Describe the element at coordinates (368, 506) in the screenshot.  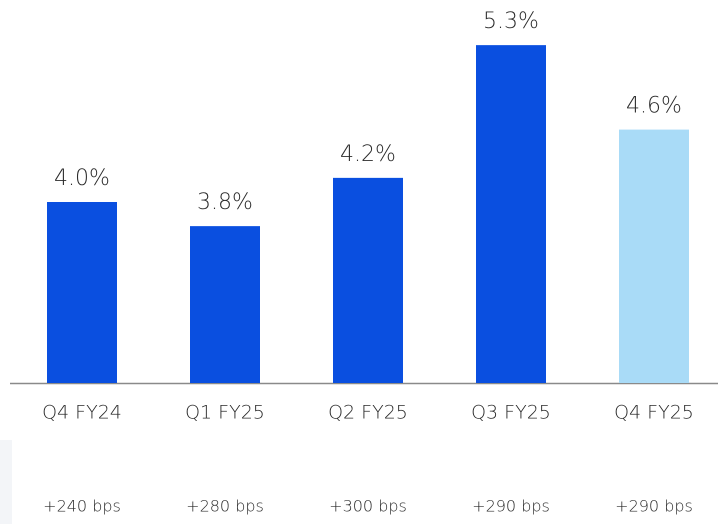
I see `annotation: +300 bps` at that location.